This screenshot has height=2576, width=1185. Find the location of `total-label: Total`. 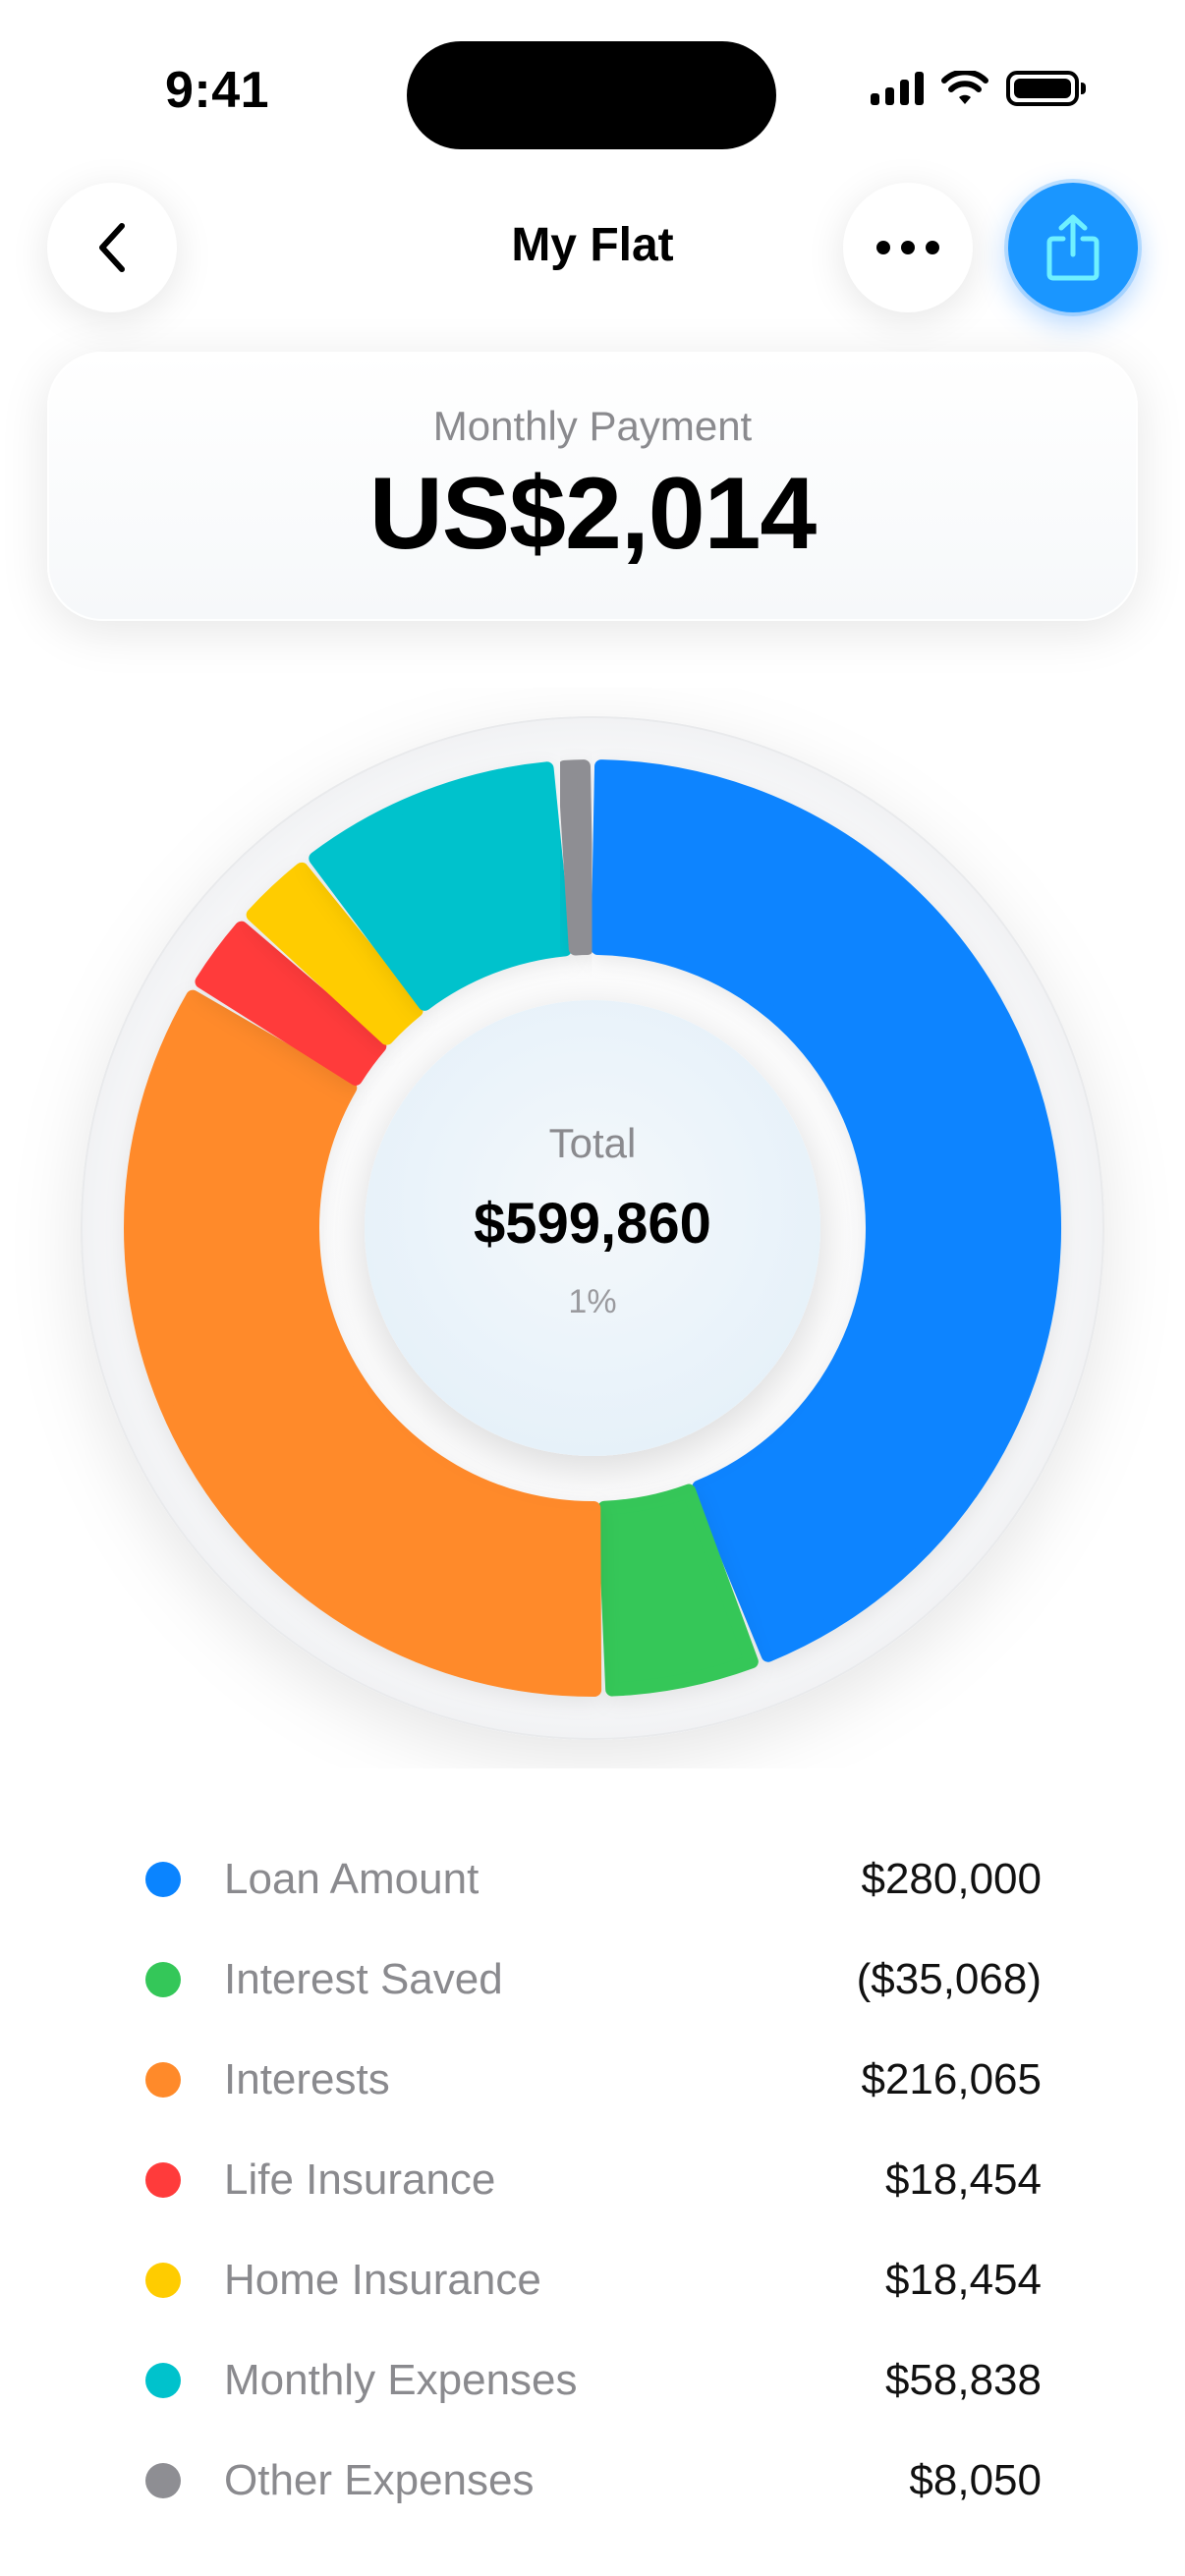

total-label: Total is located at coordinates (592, 1143).